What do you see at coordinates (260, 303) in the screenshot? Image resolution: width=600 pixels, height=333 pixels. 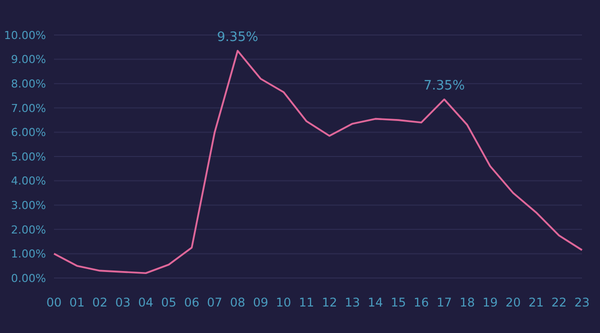 I see `x-tick-label: 09` at bounding box center [260, 303].